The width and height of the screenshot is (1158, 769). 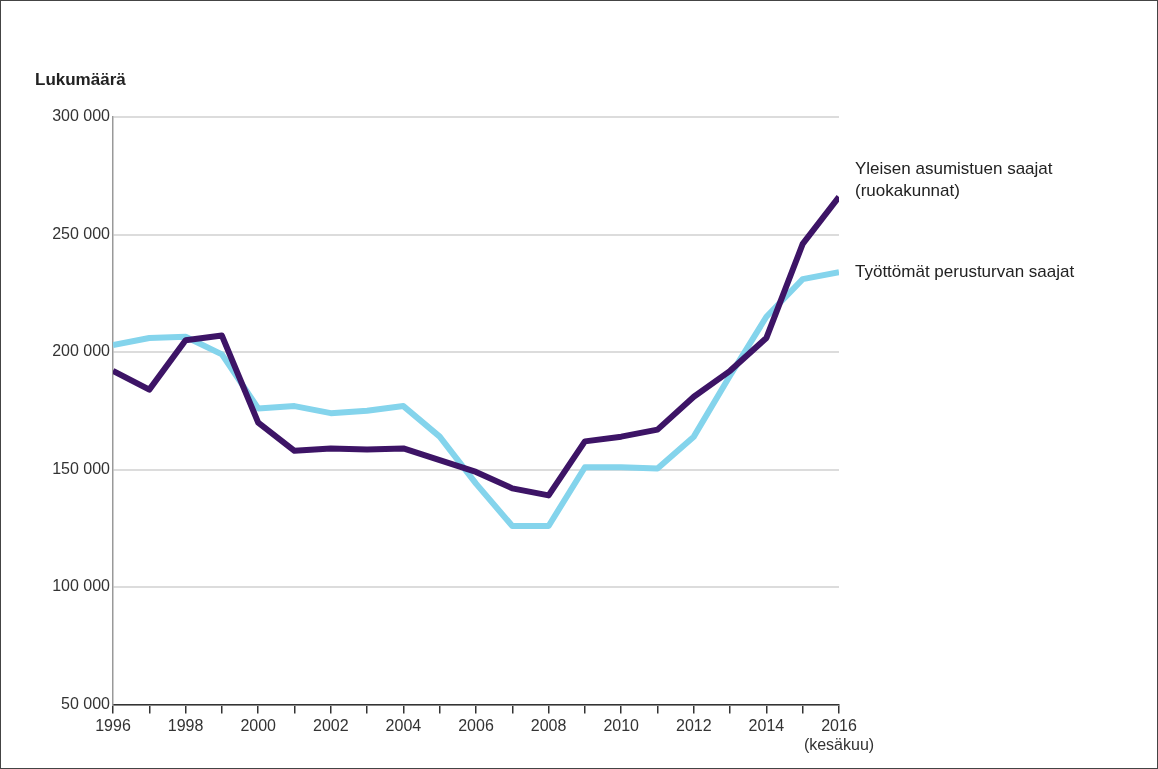 I want to click on x-tick-label: 2008, so click(x=548, y=725).